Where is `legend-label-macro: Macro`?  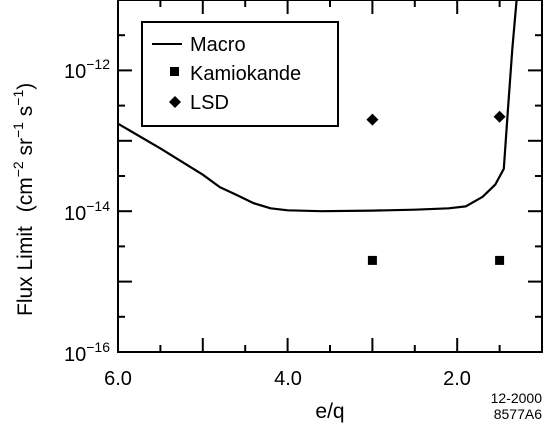
legend-label-macro: Macro is located at coordinates (218, 45).